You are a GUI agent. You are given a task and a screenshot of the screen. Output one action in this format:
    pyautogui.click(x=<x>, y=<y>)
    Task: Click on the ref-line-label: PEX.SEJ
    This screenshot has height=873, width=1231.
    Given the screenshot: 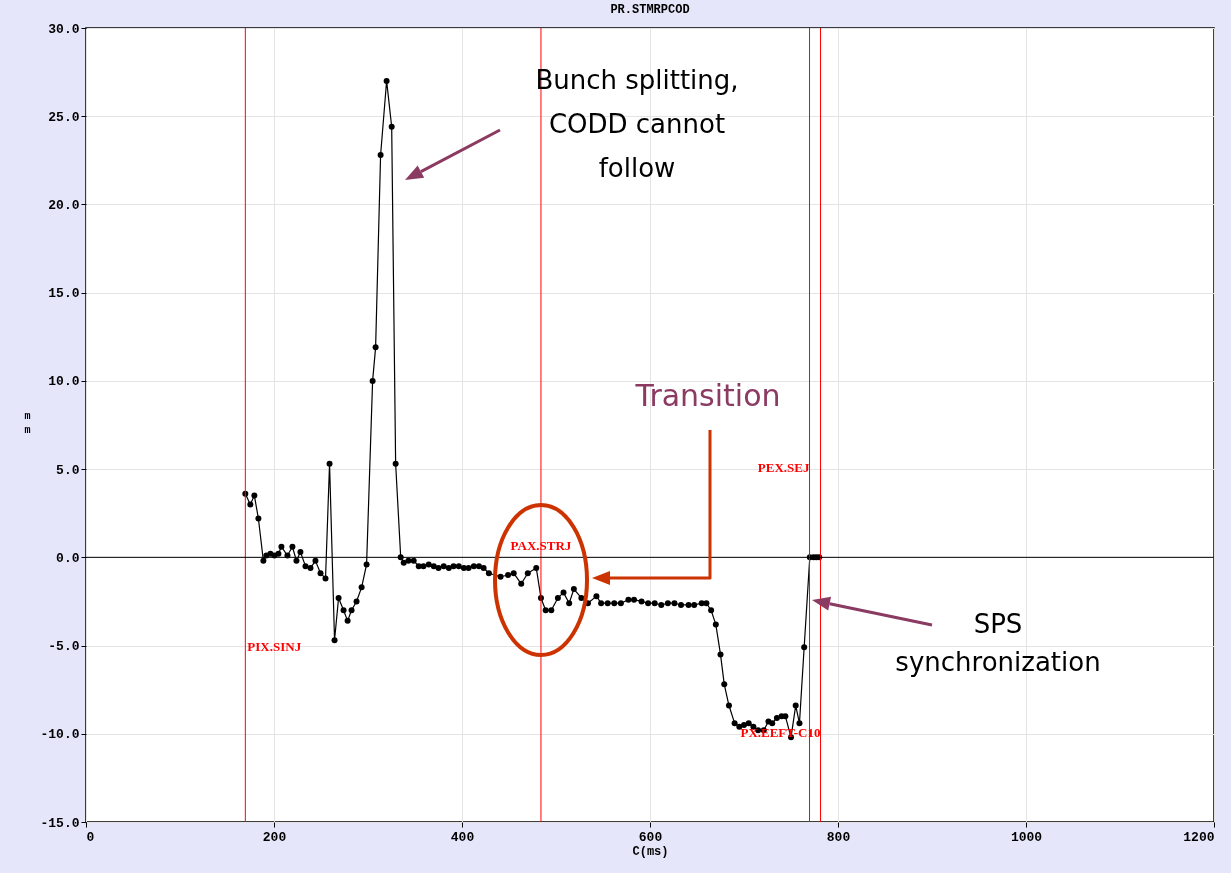 What is the action you would take?
    pyautogui.click(x=784, y=467)
    